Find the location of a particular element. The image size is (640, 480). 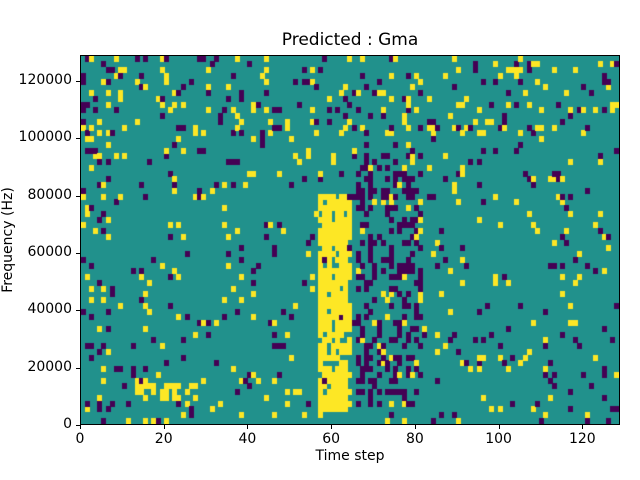

y-tick-label: 0 is located at coordinates (67, 424).